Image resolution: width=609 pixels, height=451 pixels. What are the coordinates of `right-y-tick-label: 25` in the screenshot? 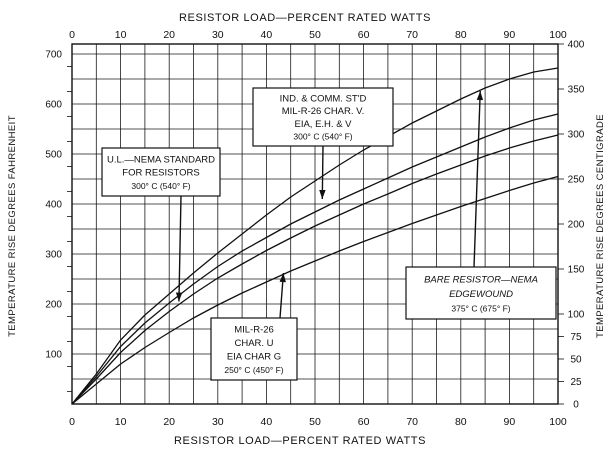 It's located at (576, 382).